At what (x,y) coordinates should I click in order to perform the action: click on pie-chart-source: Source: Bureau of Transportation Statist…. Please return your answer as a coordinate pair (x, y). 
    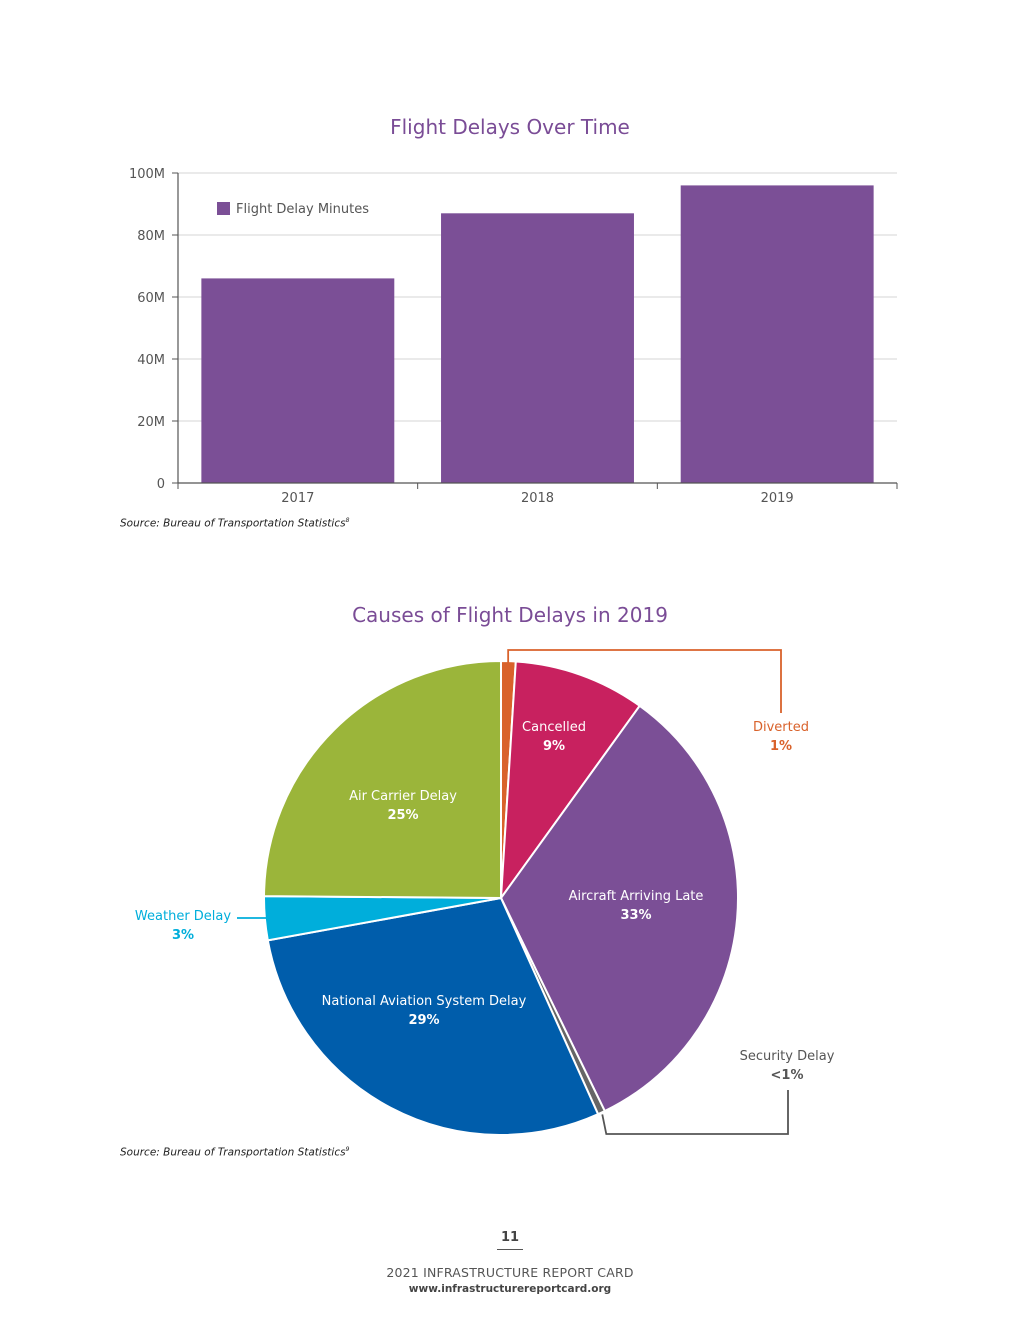
    Looking at the image, I should click on (234, 1152).